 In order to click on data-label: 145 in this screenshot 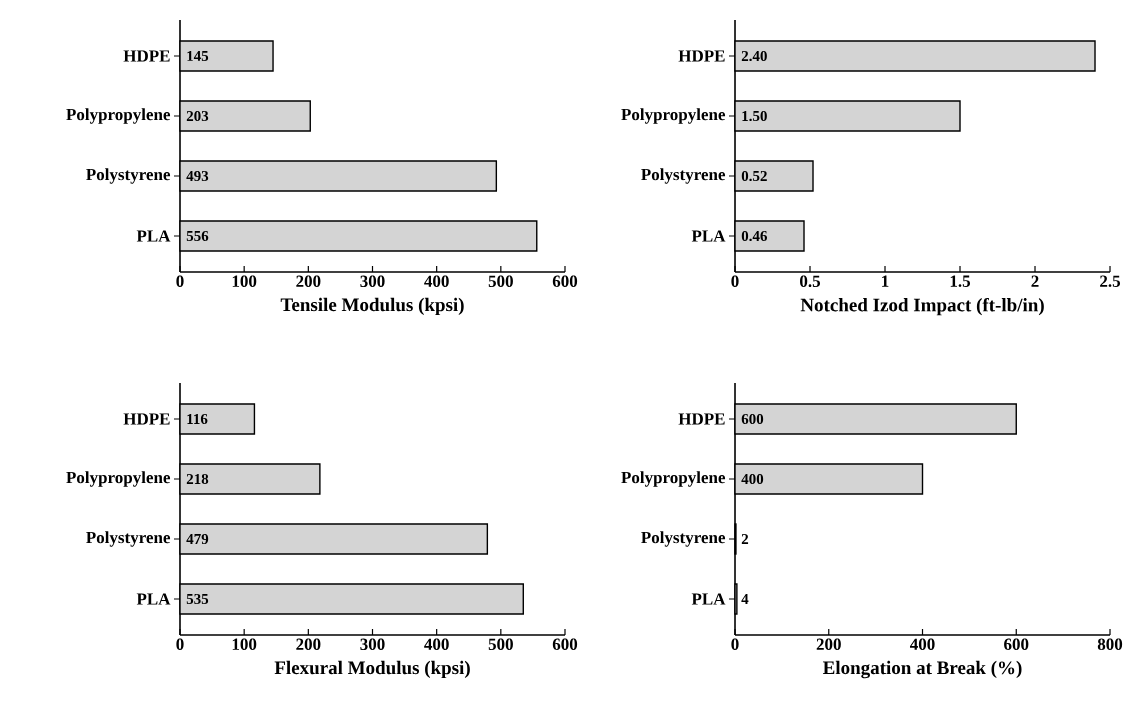, I will do `click(198, 56)`.